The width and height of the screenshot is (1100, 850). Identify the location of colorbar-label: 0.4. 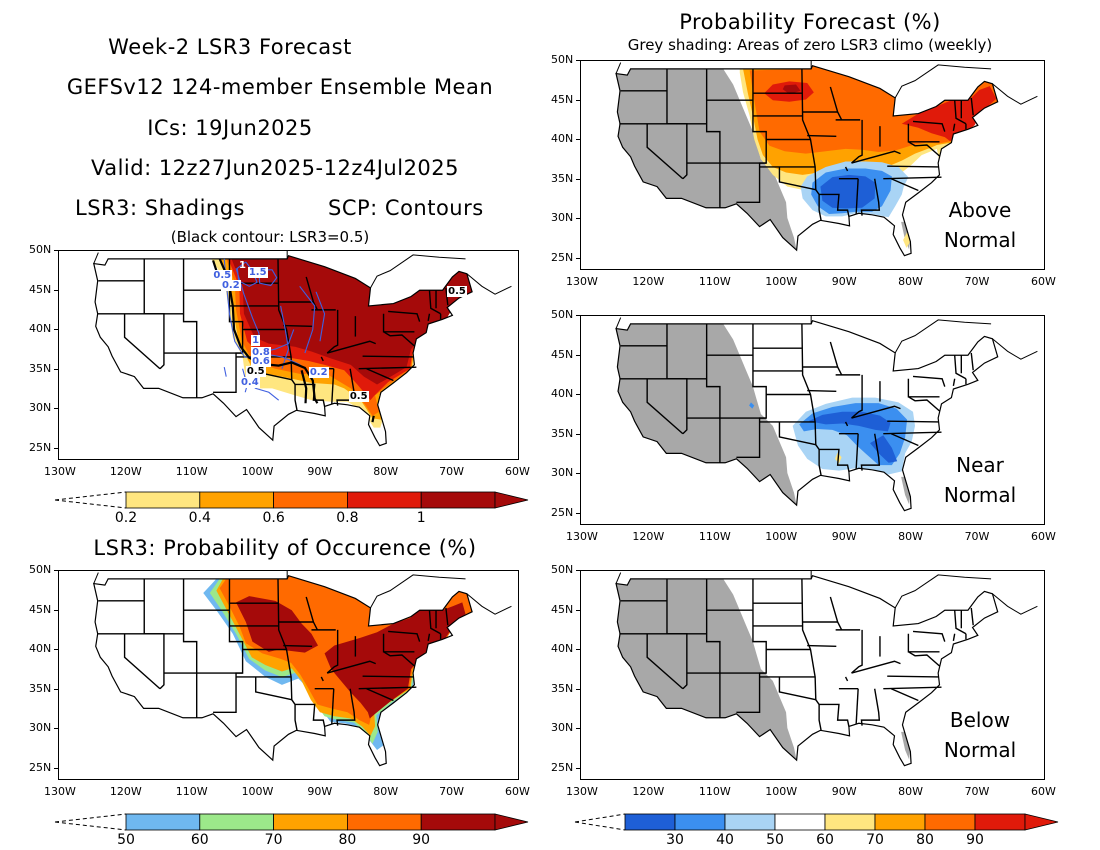
(199, 518).